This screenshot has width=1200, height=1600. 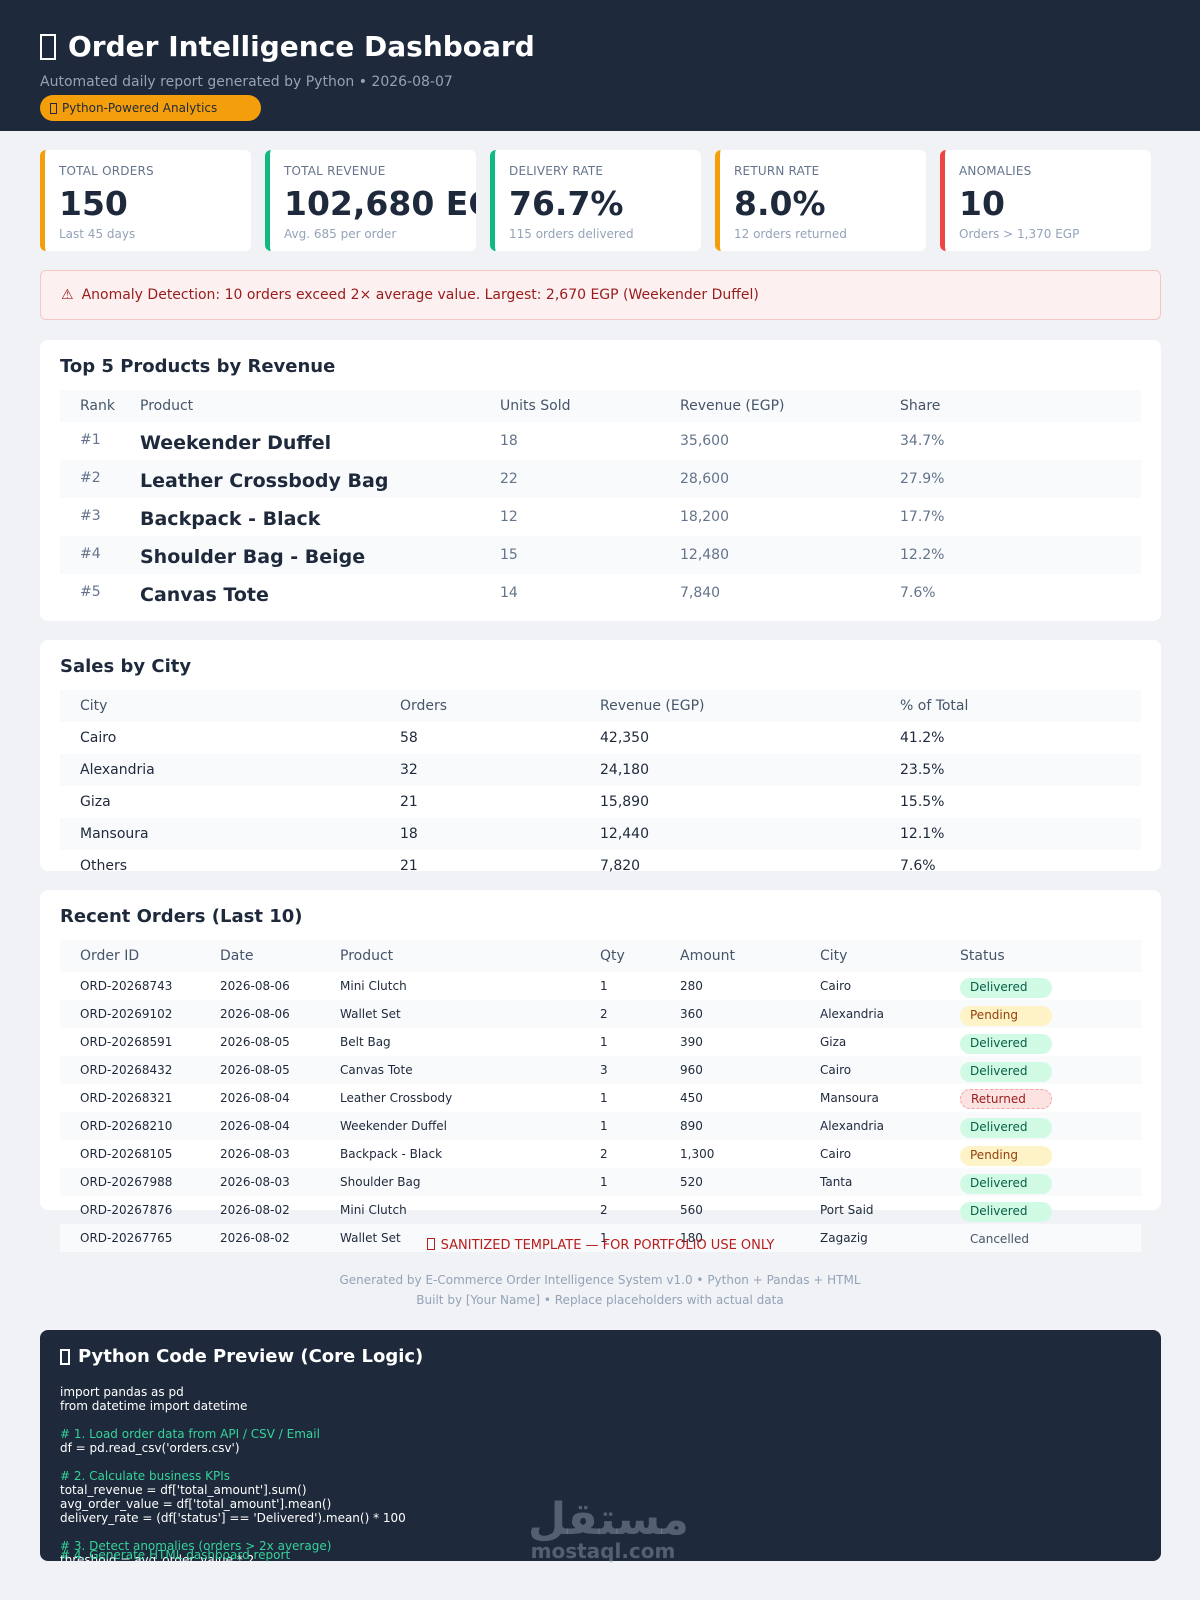 I want to click on cell-product: Canvas Tote, so click(x=376, y=1070).